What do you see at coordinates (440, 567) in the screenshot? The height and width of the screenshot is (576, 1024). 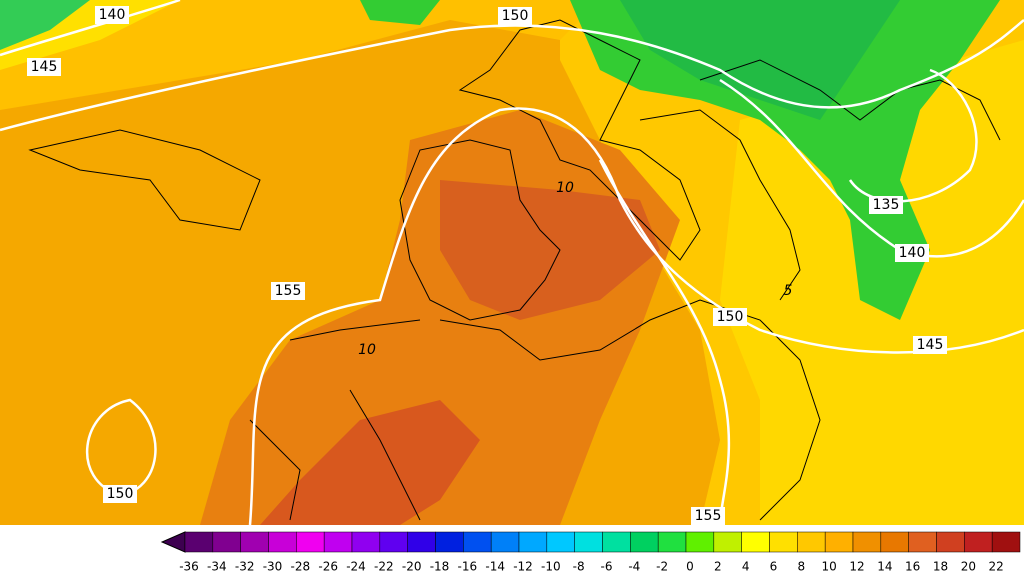 I see `colorbar-label: -18` at bounding box center [440, 567].